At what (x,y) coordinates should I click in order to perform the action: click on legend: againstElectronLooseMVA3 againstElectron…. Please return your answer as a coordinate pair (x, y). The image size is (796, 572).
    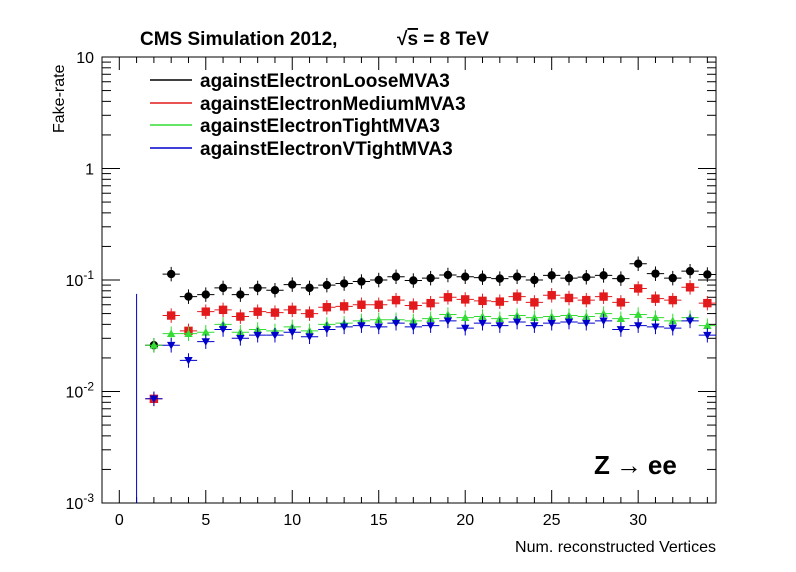
    Looking at the image, I should click on (308, 115).